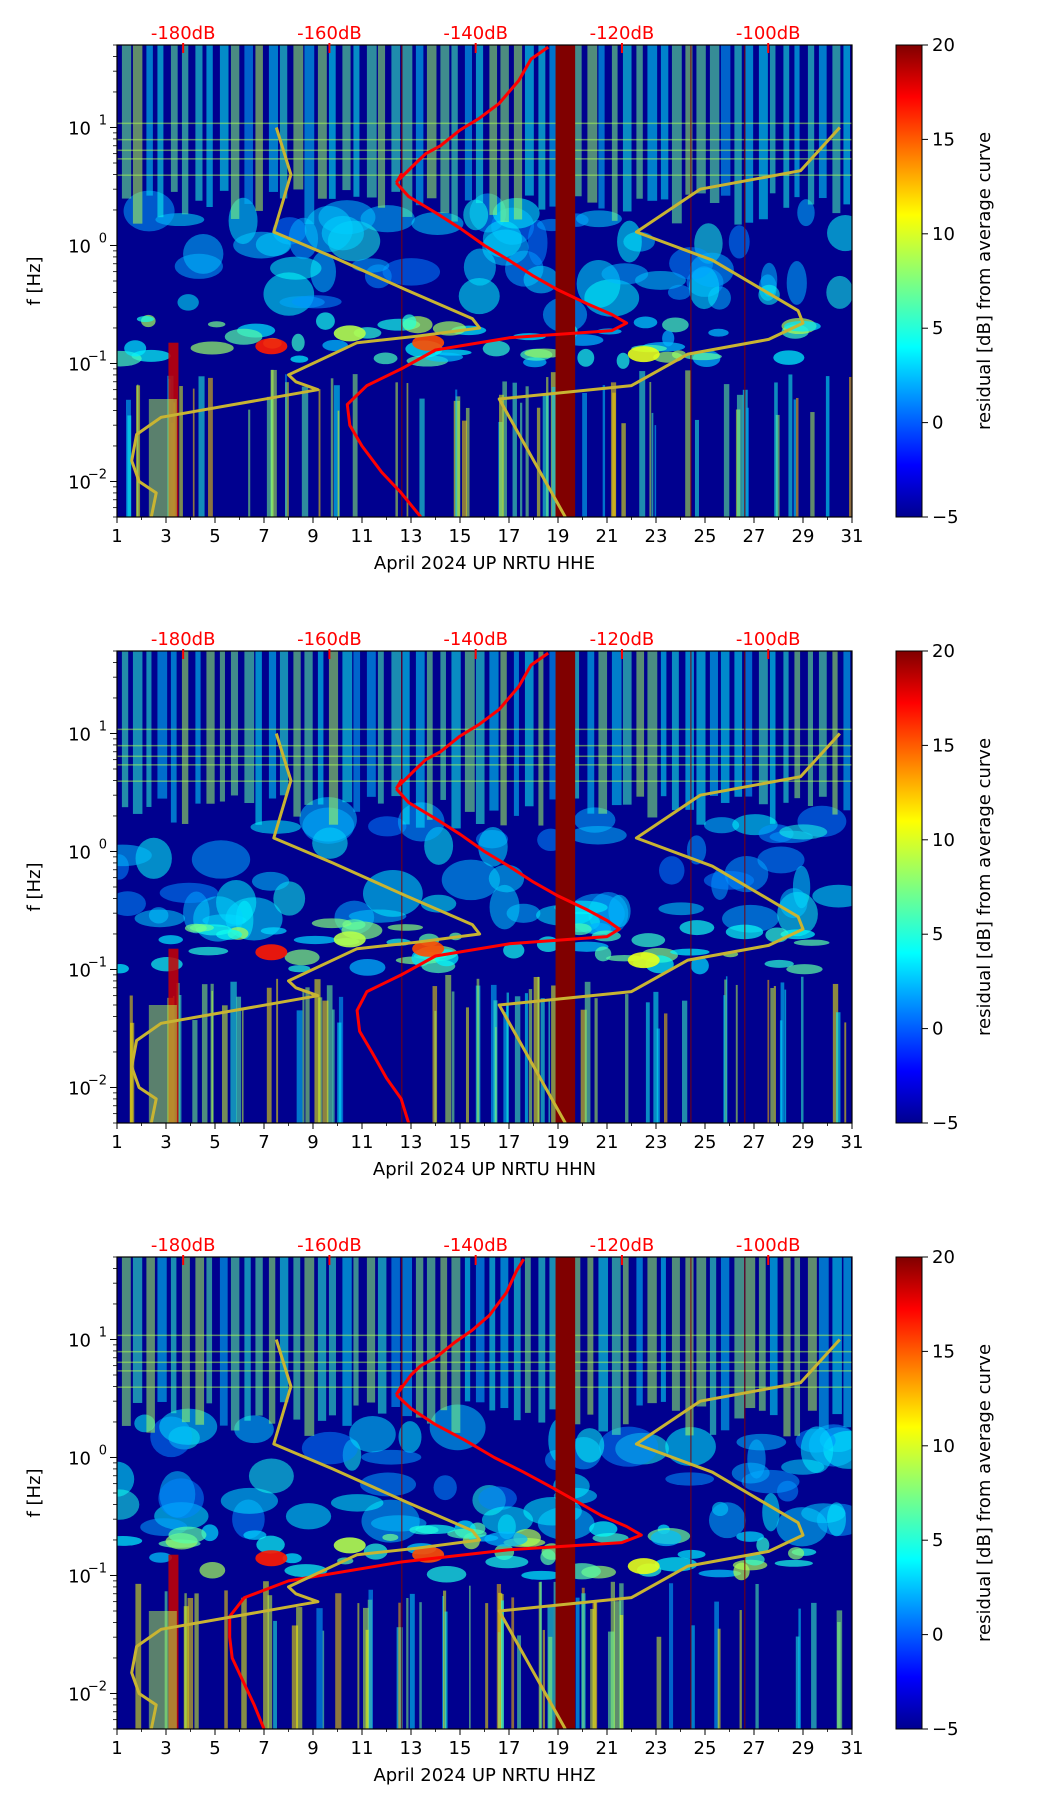 This screenshot has width=1052, height=1806. What do you see at coordinates (852, 536) in the screenshot?
I see `x-tick-label: 31` at bounding box center [852, 536].